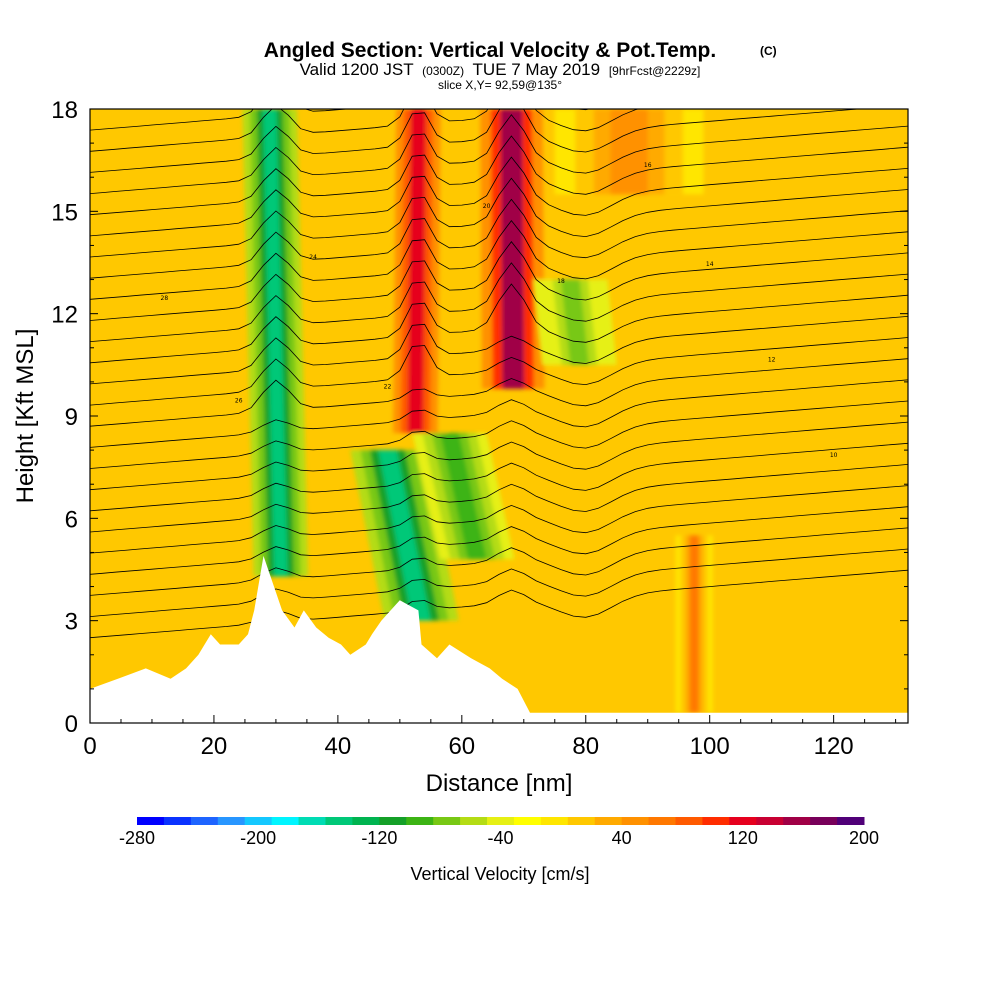  I want to click on x-axis-label: Distance [nm], so click(499, 783).